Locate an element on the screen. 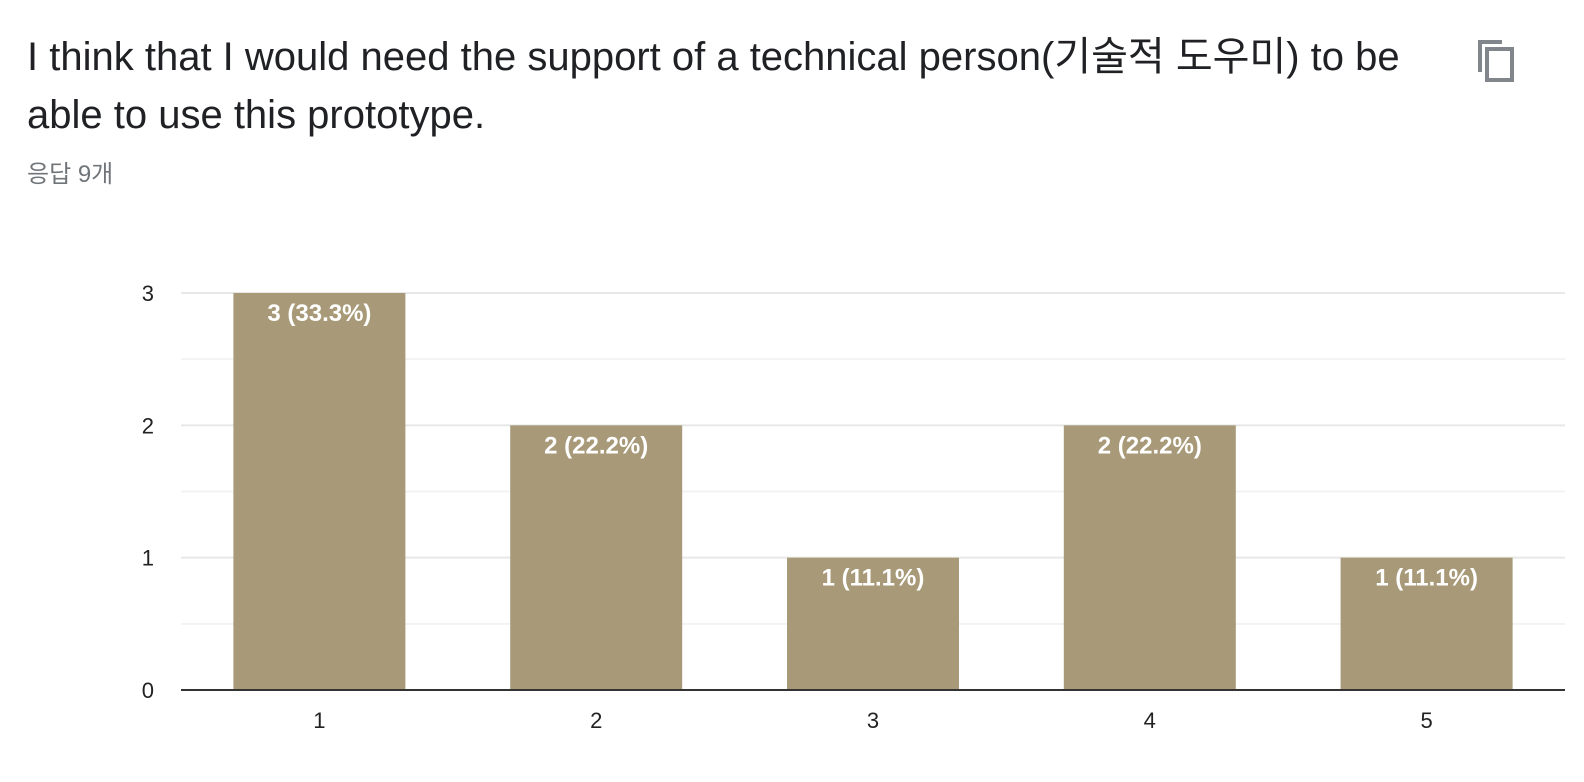  copy-icon is located at coordinates (1496, 61).